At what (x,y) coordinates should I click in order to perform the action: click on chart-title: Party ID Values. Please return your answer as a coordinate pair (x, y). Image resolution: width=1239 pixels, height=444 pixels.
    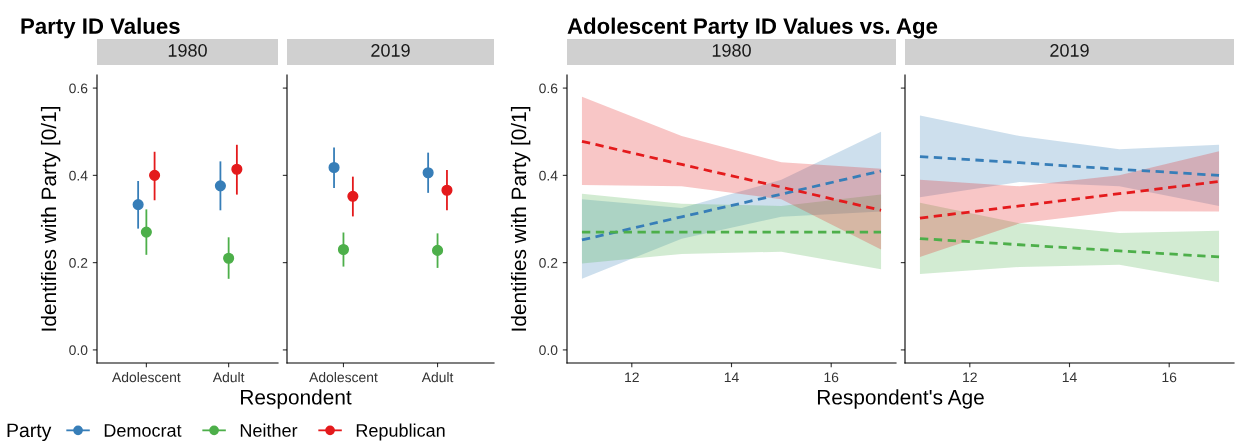
    Looking at the image, I should click on (100, 28).